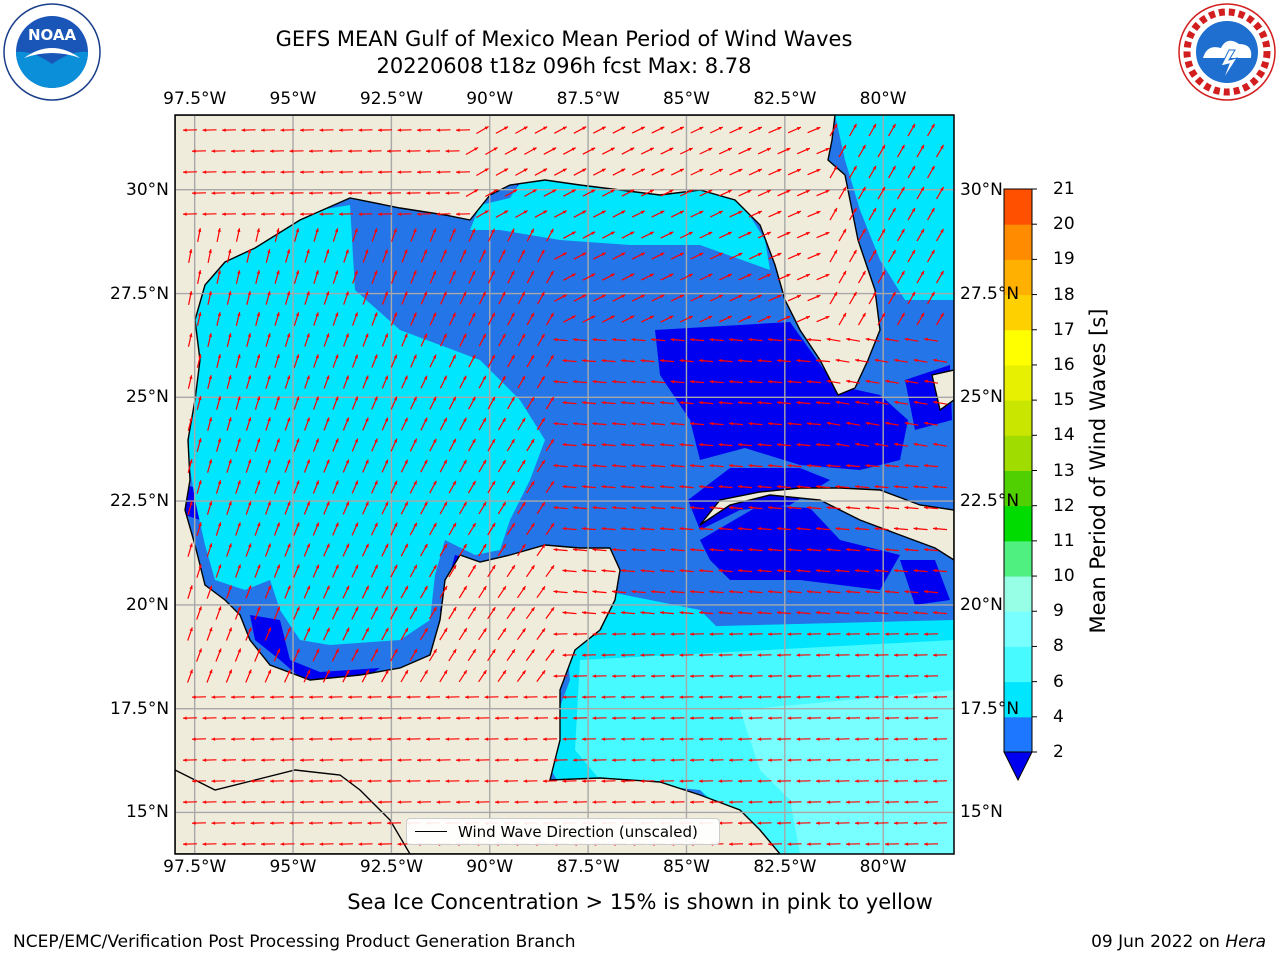 This screenshot has width=1280, height=960. I want to click on colorbar-tick-label: 12, so click(1064, 505).